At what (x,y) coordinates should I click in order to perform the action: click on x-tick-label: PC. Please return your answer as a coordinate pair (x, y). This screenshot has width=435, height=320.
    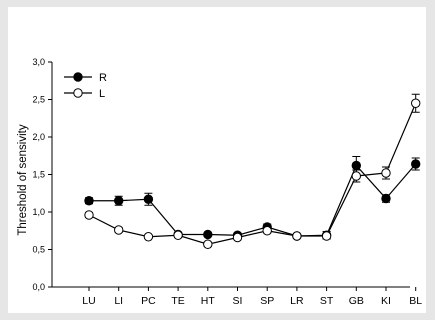
    Looking at the image, I should click on (148, 301).